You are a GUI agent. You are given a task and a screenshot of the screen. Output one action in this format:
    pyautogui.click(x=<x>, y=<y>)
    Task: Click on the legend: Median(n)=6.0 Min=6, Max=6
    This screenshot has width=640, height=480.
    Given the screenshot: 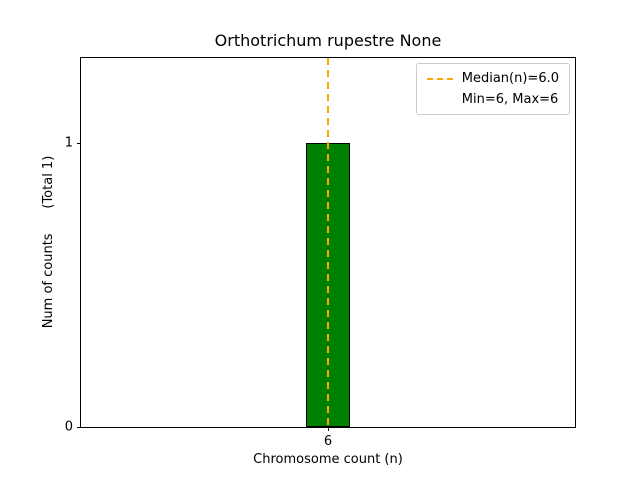 What is the action you would take?
    pyautogui.click(x=492, y=89)
    